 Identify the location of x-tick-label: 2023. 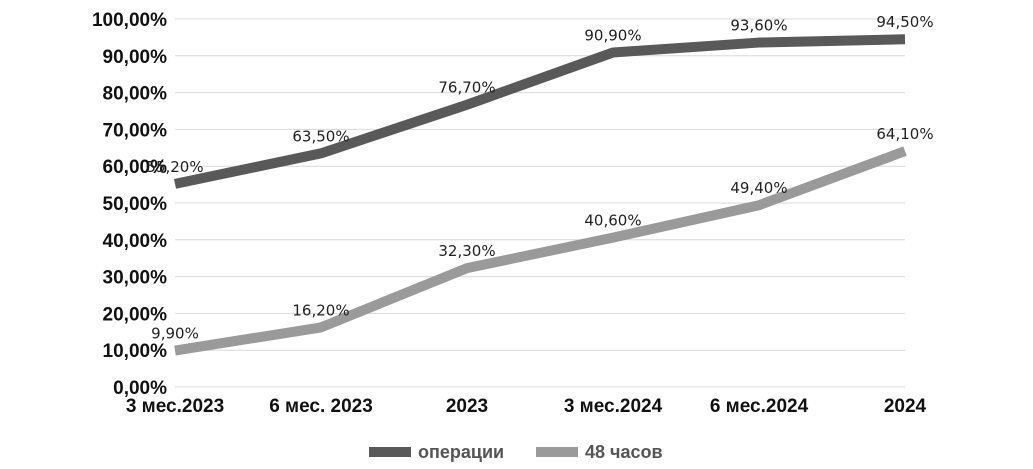
(467, 406).